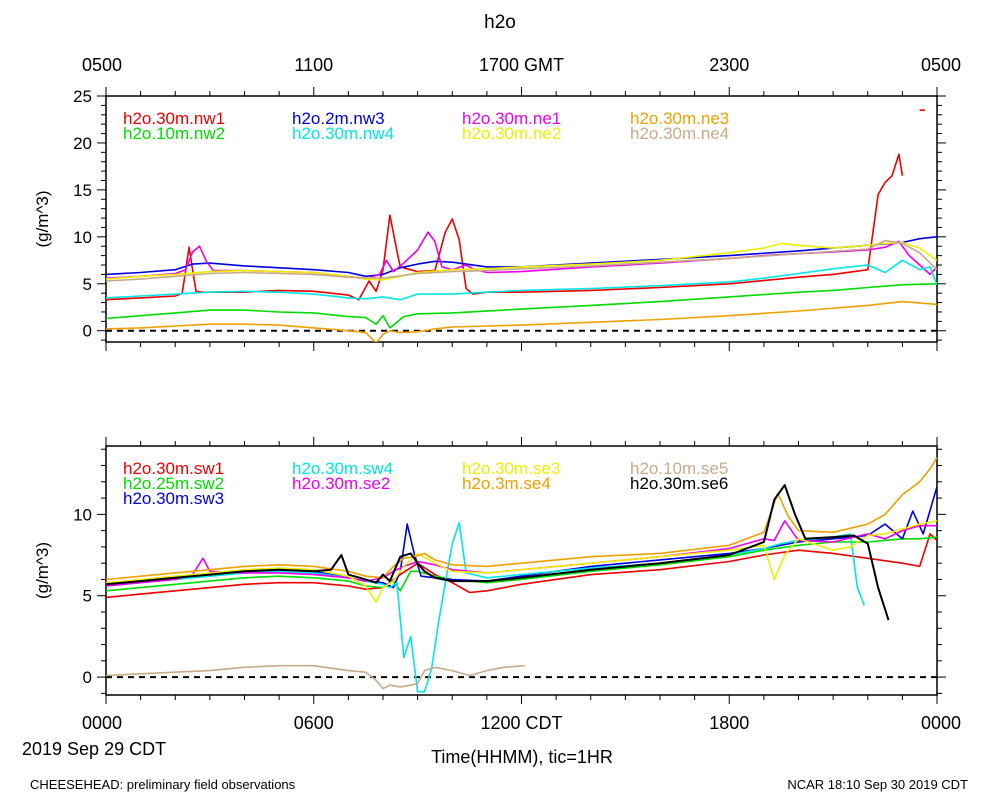 This screenshot has height=800, width=1000. Describe the element at coordinates (521, 723) in the screenshot. I see `bottom-axis-tick-label: 1200 CDT` at that location.